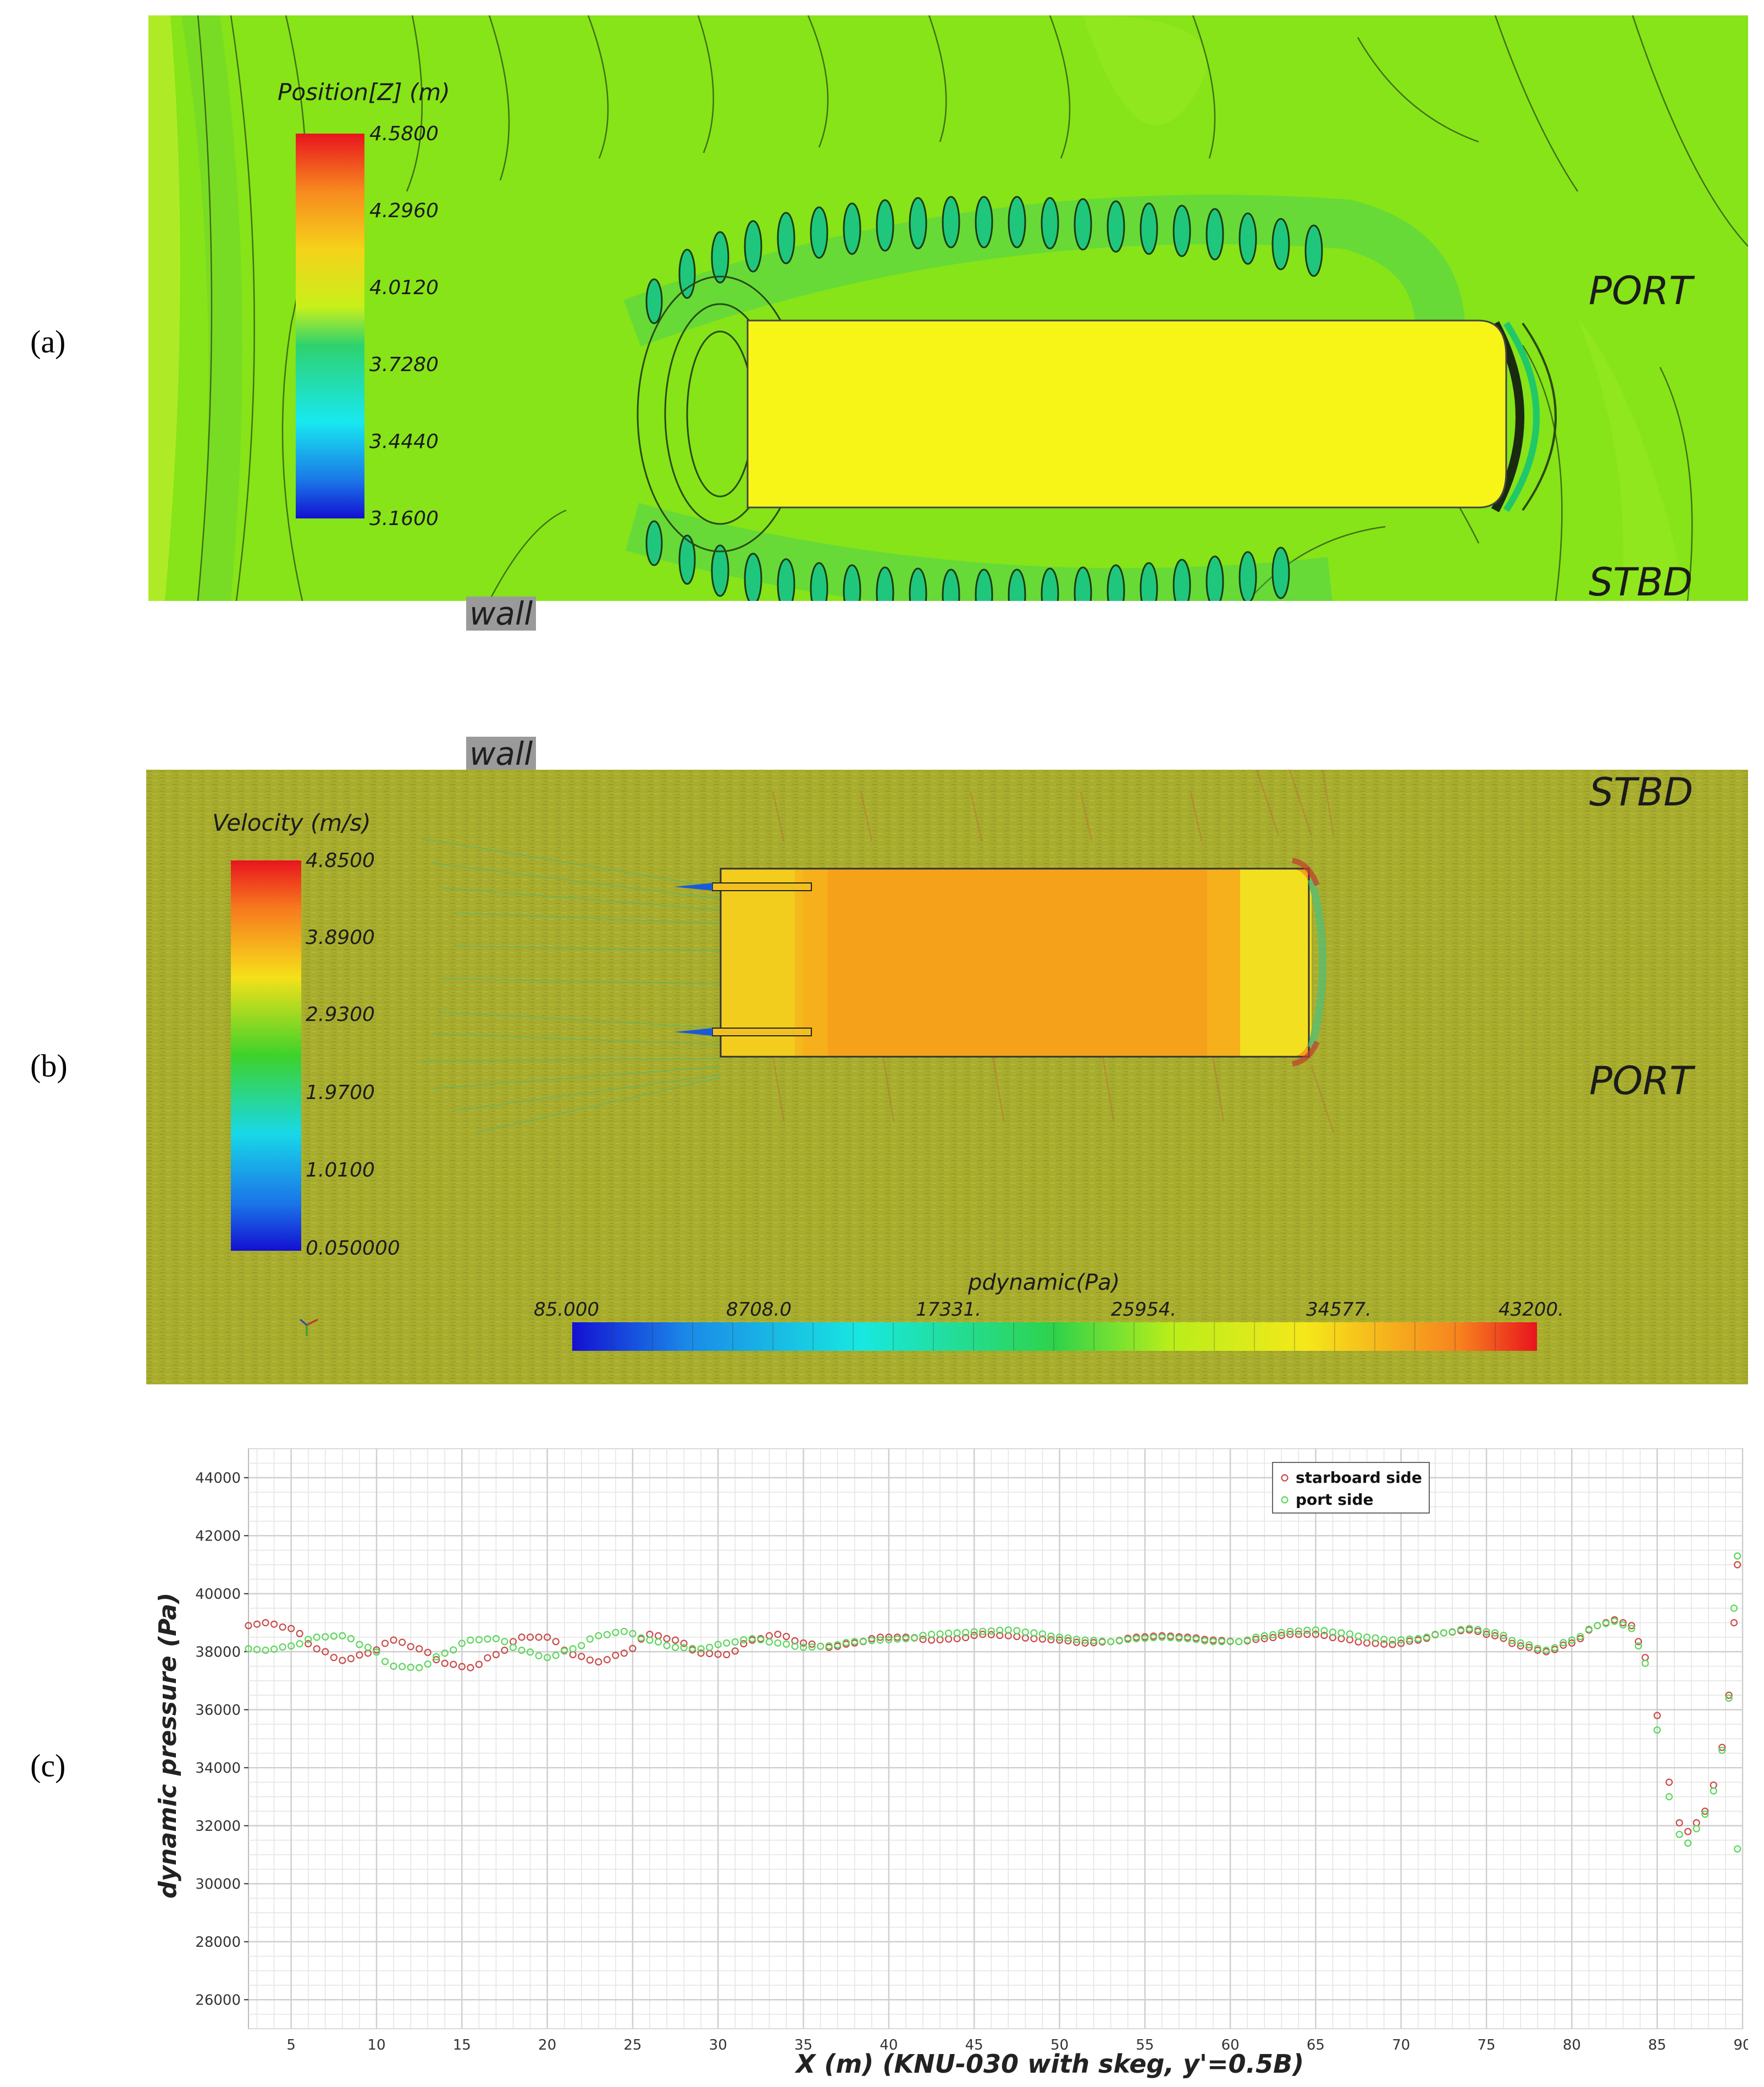 The image size is (1764, 2087). What do you see at coordinates (49, 1066) in the screenshot?
I see `panel-b-label: (b)` at bounding box center [49, 1066].